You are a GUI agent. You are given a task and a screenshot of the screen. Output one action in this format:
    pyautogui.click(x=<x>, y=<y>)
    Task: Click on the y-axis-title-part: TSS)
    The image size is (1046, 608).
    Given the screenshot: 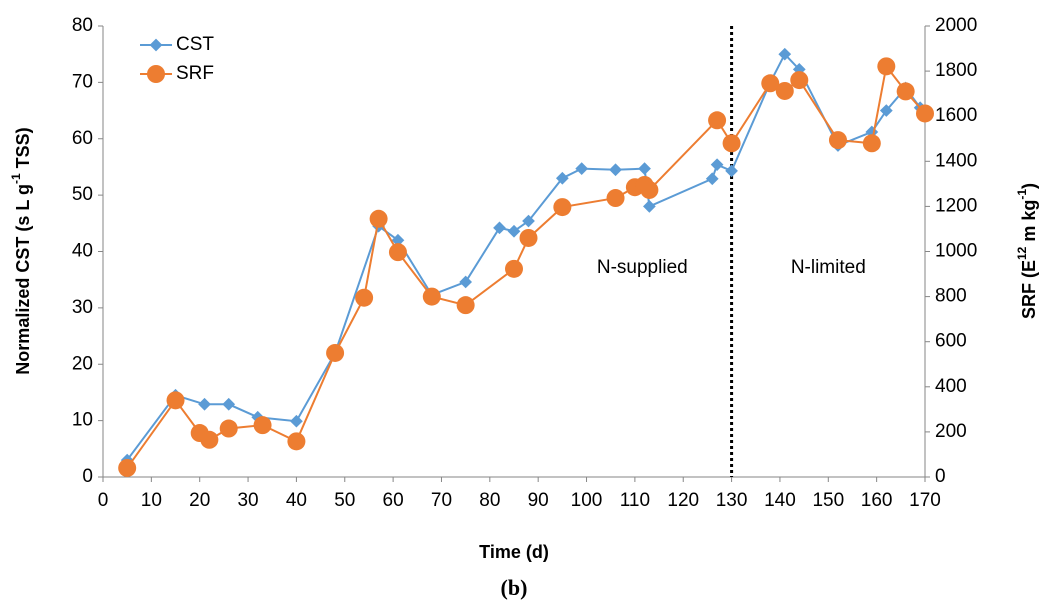 What is the action you would take?
    pyautogui.click(x=23, y=150)
    